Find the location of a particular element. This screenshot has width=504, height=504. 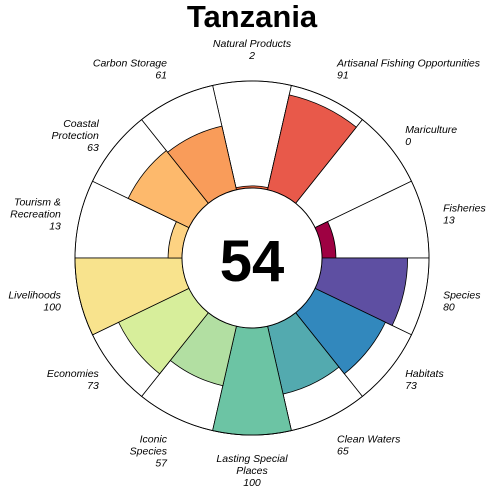

label-natural-products: Natural Products 2 is located at coordinates (252, 50).